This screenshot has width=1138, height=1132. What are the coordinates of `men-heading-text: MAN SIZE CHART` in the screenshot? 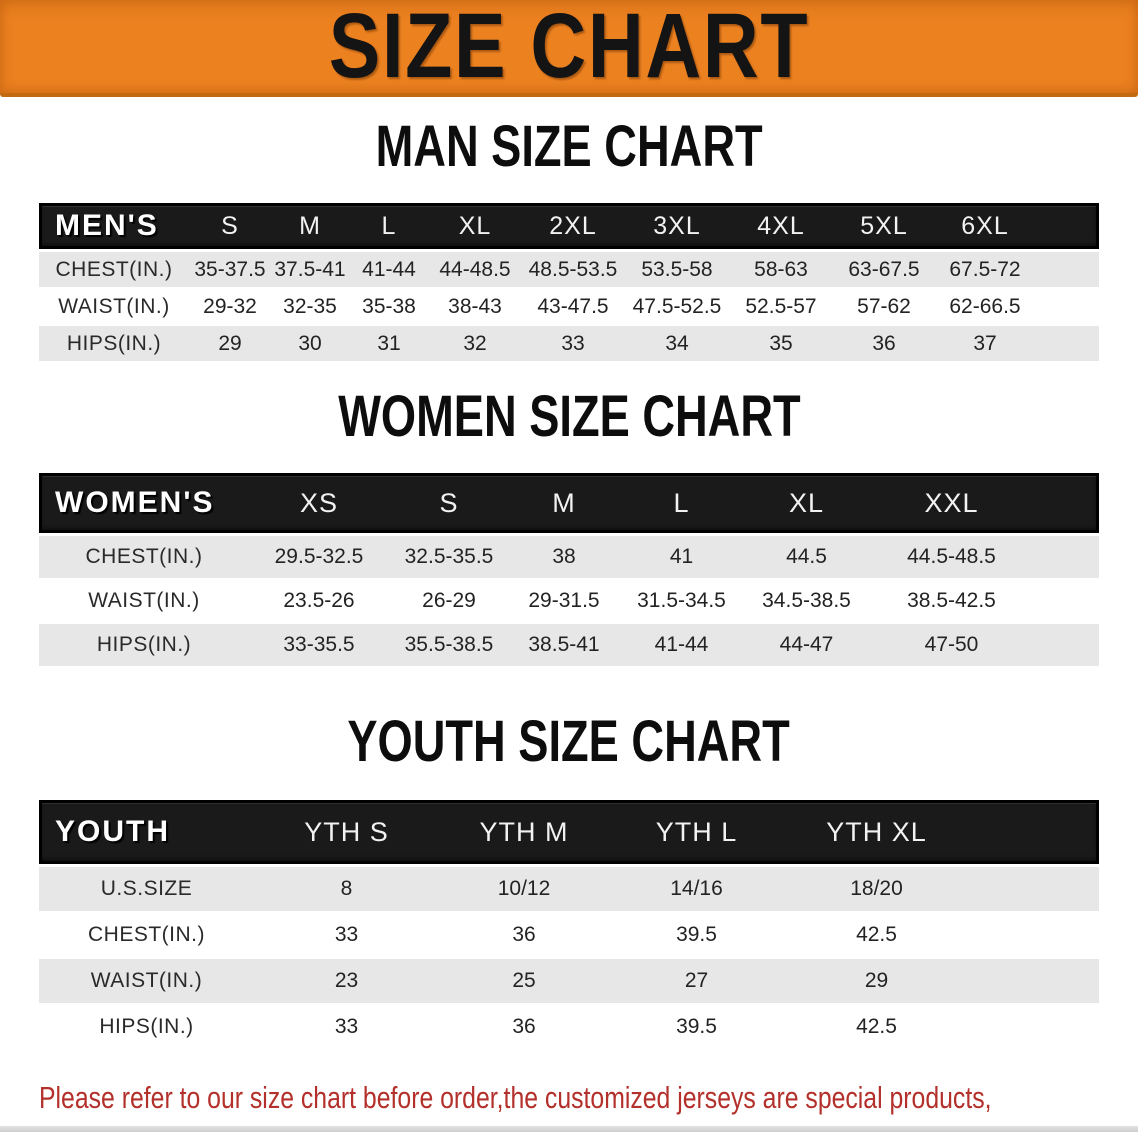 It's located at (569, 146).